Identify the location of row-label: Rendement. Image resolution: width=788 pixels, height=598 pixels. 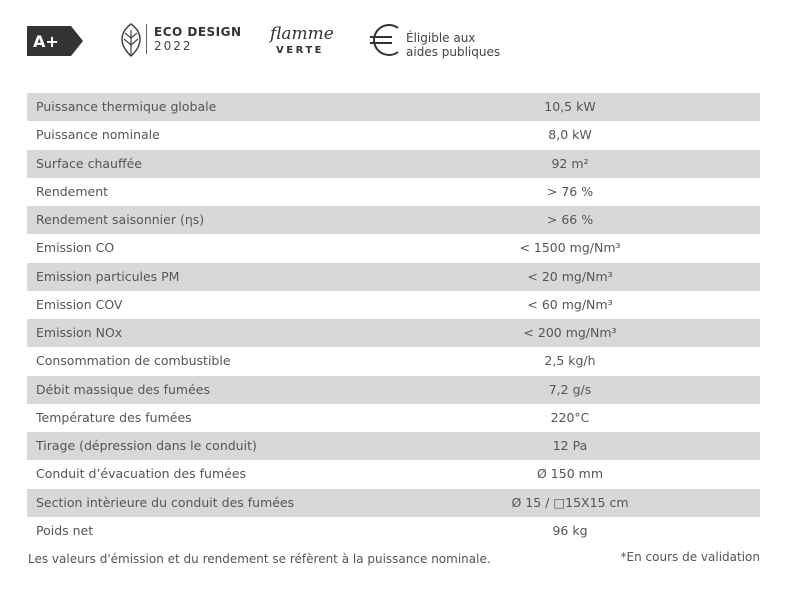
(72, 191).